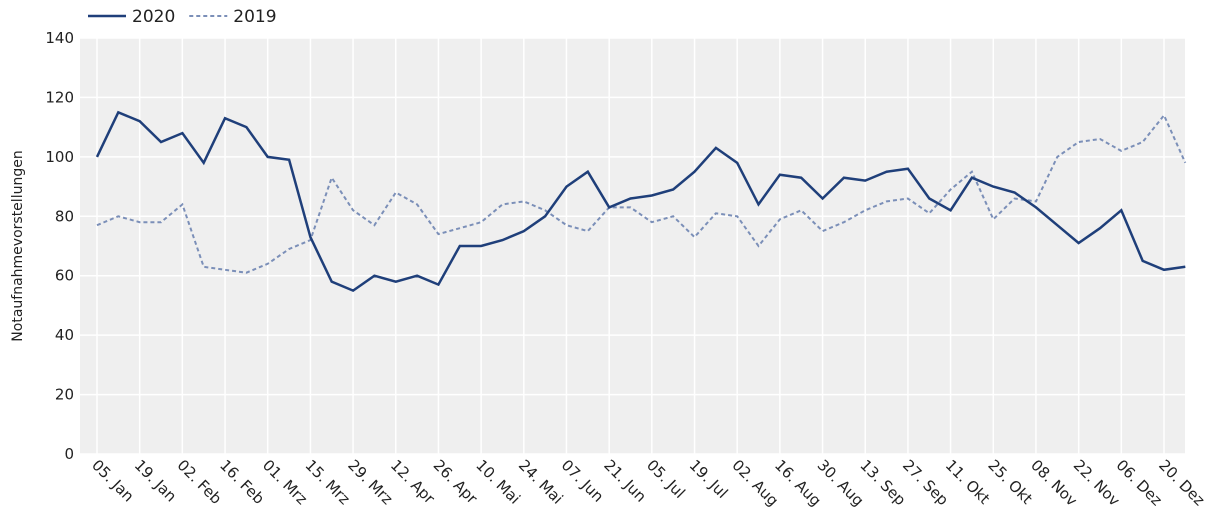 The height and width of the screenshot is (532, 1213). Describe the element at coordinates (64, 276) in the screenshot. I see `y-tick-label: 60` at that location.